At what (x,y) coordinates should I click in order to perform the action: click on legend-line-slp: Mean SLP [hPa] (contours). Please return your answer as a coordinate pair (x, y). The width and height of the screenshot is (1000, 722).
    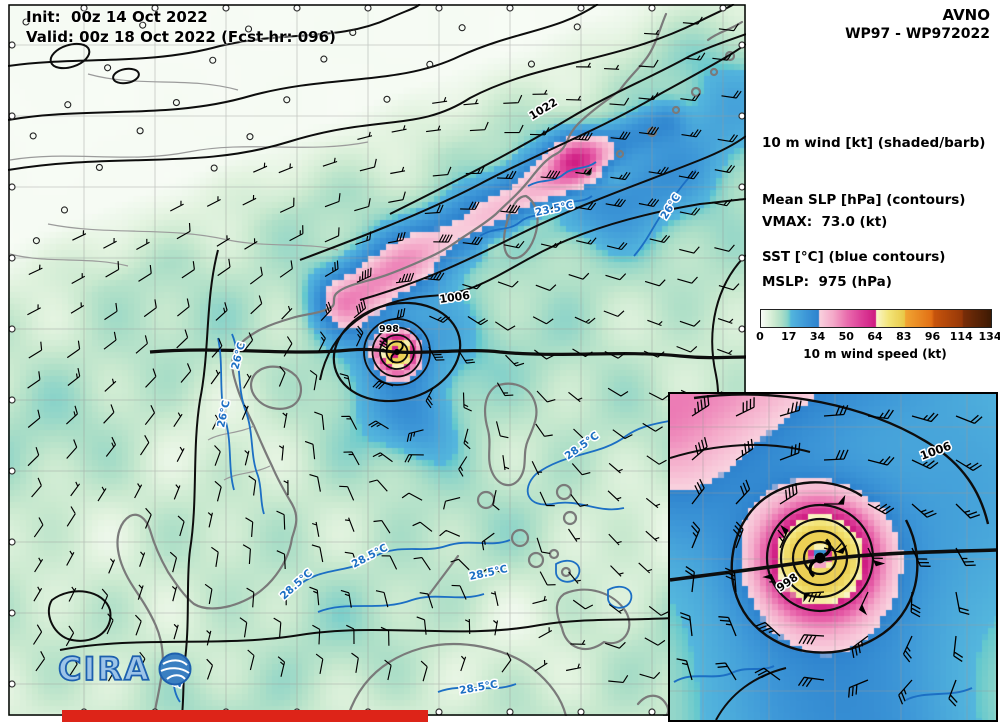
    Looking at the image, I should click on (864, 200).